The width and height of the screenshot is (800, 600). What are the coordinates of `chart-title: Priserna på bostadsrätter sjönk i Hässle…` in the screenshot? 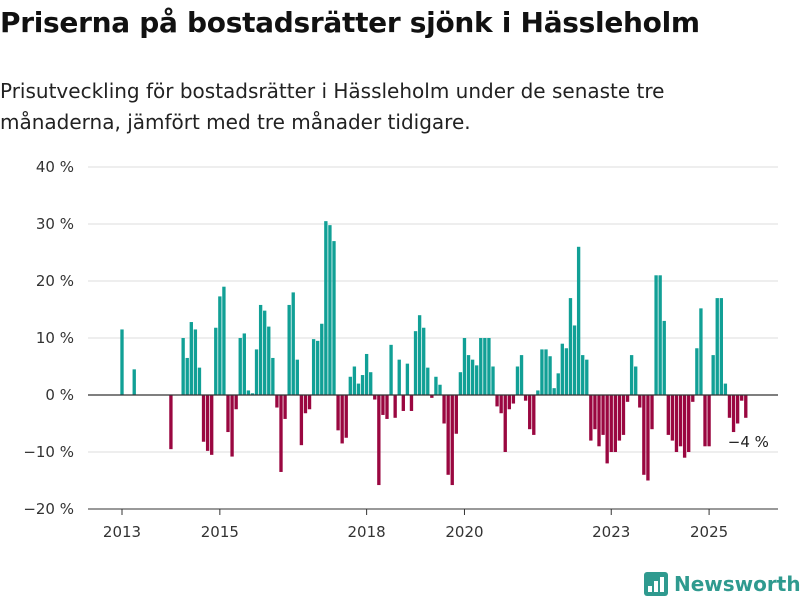 It's located at (350, 22).